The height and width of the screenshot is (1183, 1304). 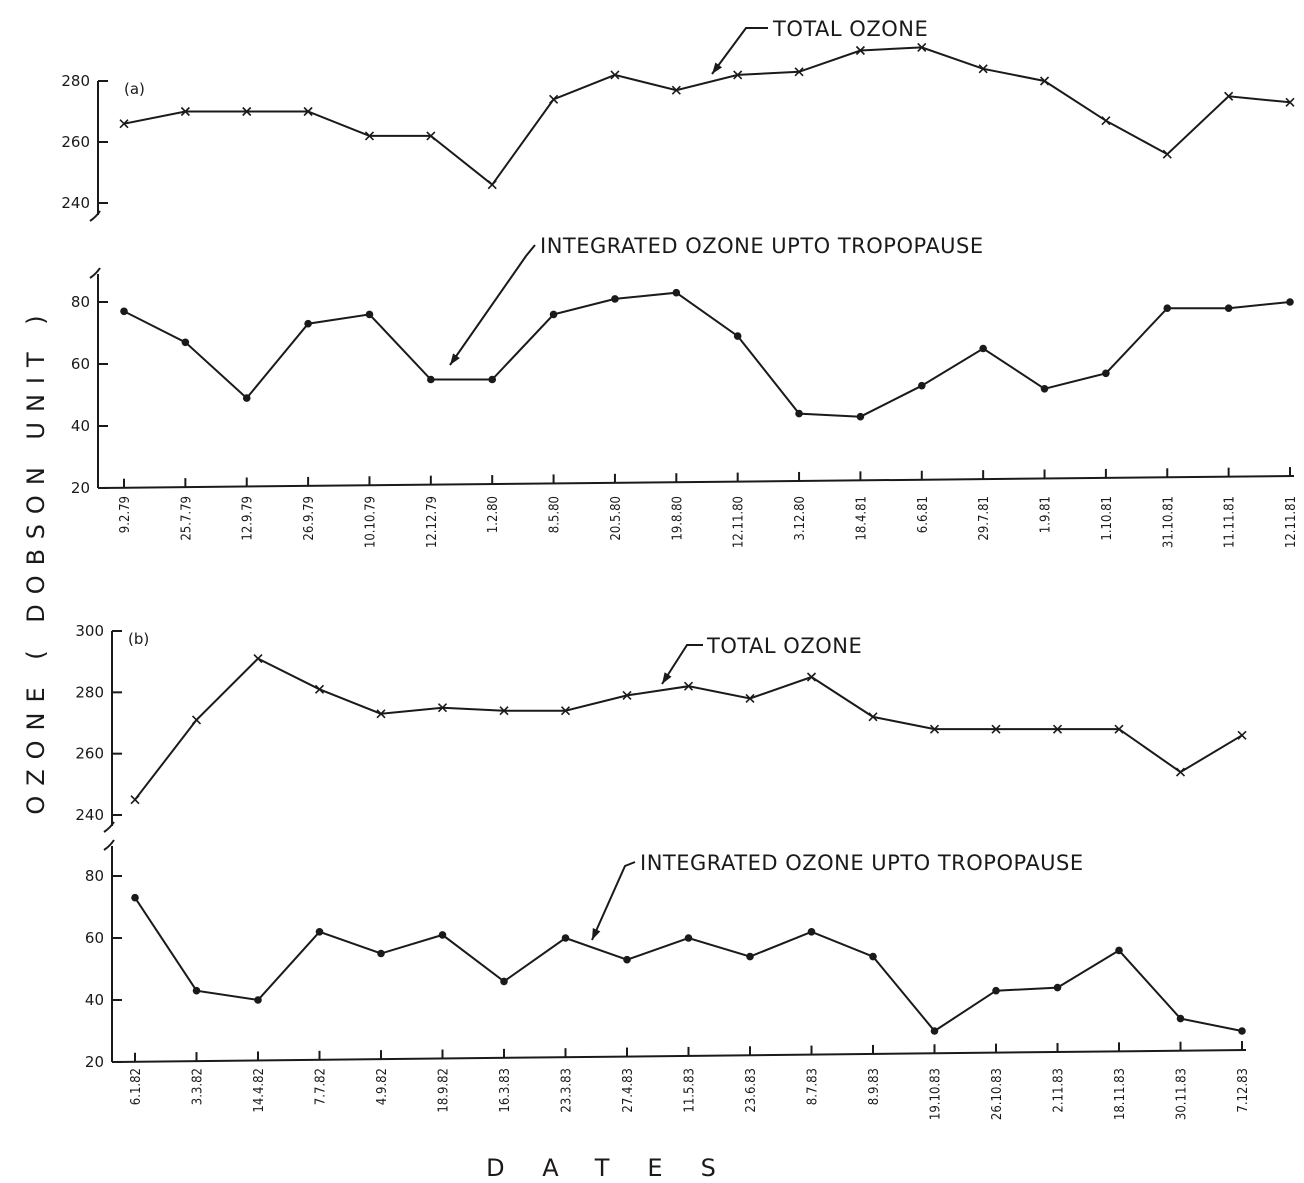 I want to click on integrated-ozone-annotation: INTEGRATED OZONE UPTO TROPOPAUSE, so click(x=762, y=246).